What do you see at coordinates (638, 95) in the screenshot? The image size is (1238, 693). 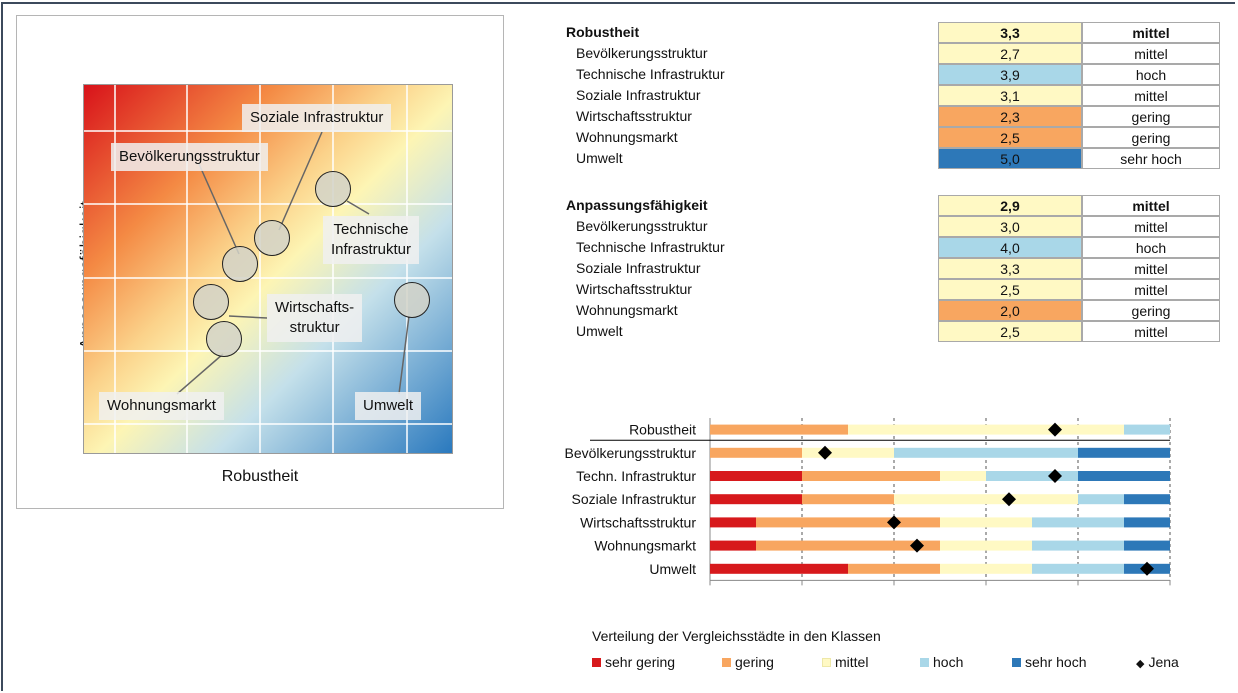 I see `robustheit-row-label: Soziale Infrastruktur` at bounding box center [638, 95].